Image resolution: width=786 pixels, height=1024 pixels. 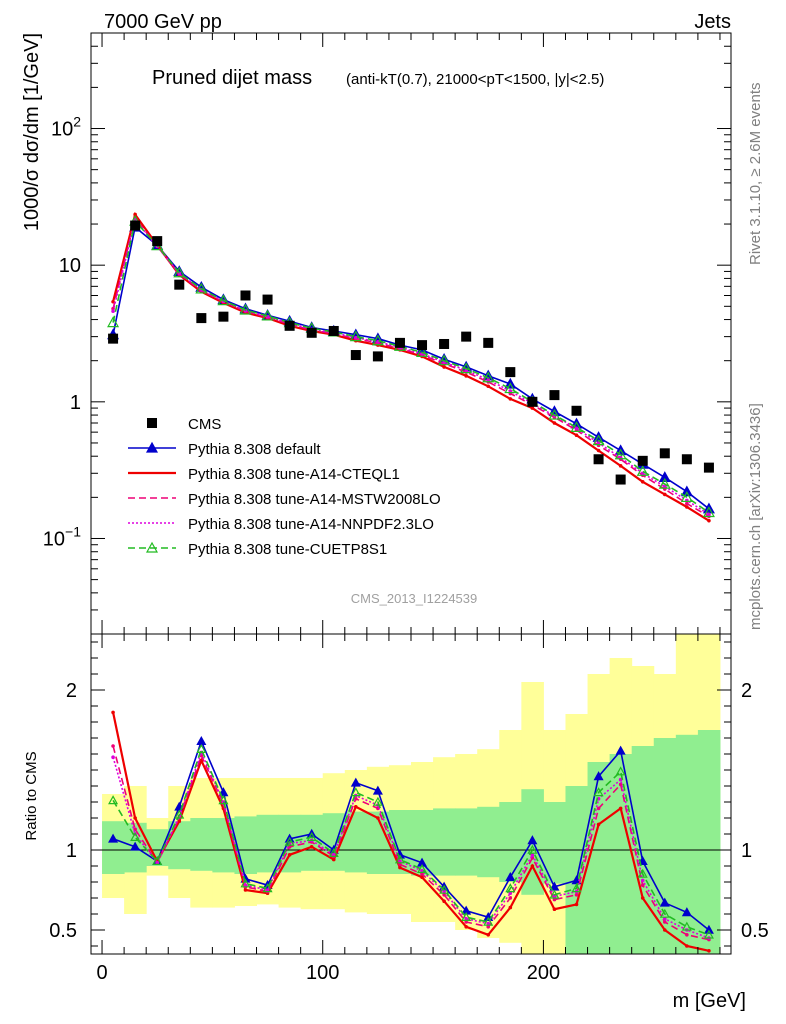 What do you see at coordinates (163, 22) in the screenshot?
I see `energy-label: 7000 GeV pp` at bounding box center [163, 22].